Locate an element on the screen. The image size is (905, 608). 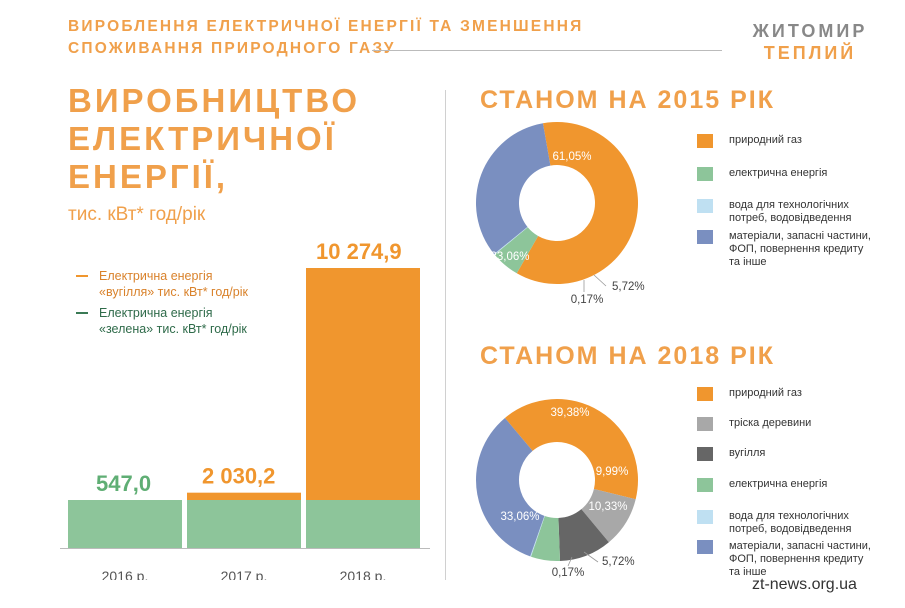
pie-chart-2015: 61,05% 5,72% 0,17% 33,06% is located at coordinates (560, 213).